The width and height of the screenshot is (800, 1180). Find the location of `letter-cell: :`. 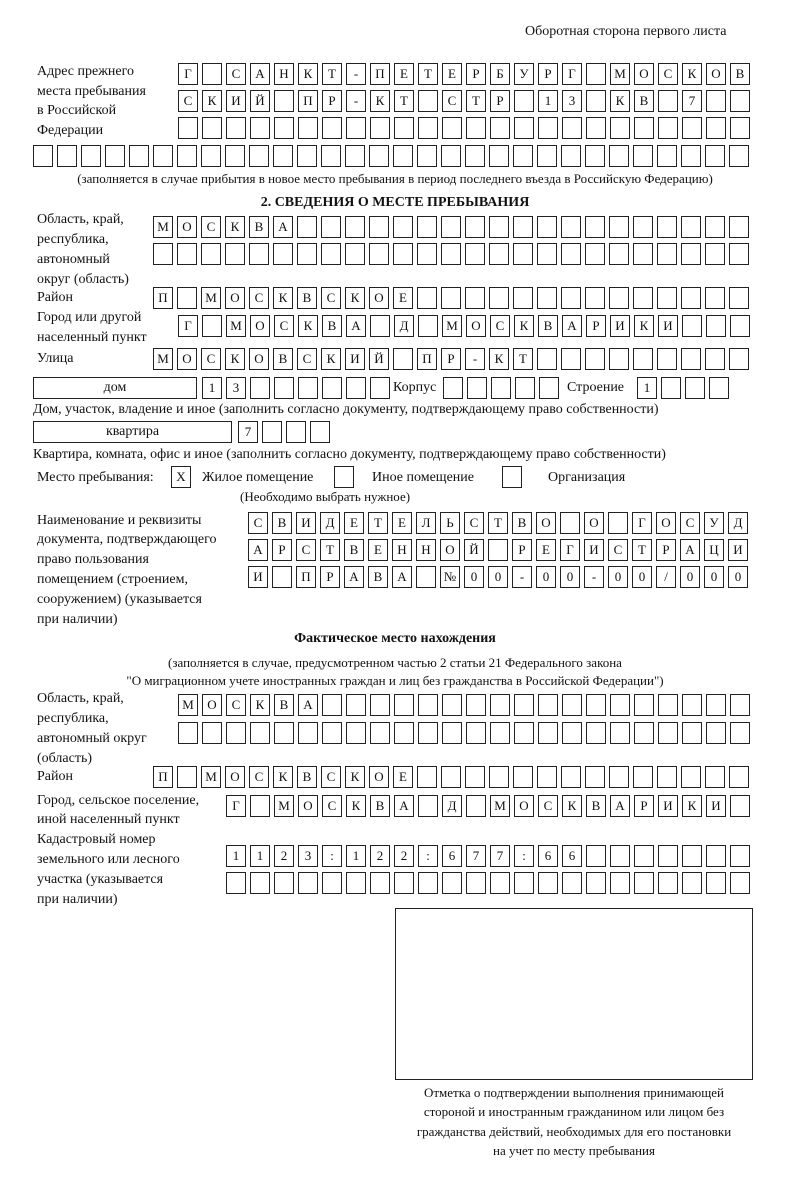

letter-cell: : is located at coordinates (332, 856).